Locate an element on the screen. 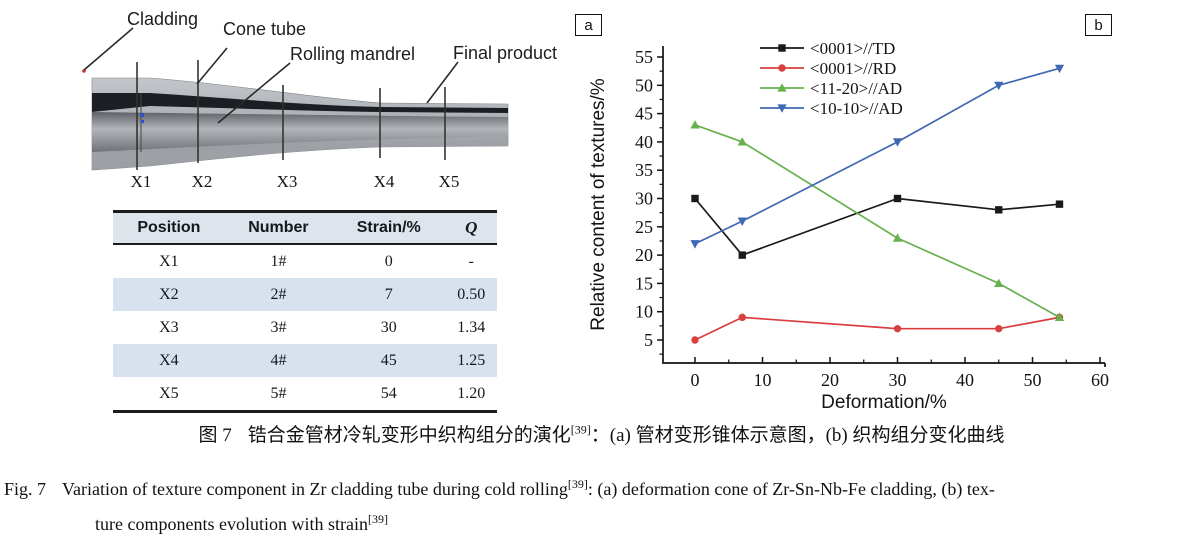  final-product-label: Final product is located at coordinates (505, 53).